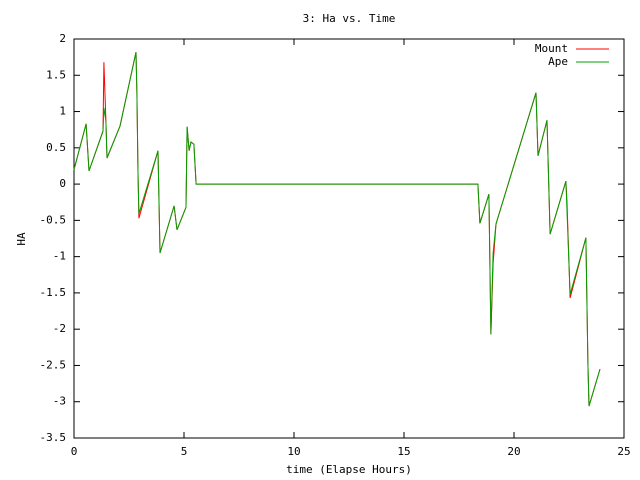  I want to click on x-tick-label: 15, so click(403, 451).